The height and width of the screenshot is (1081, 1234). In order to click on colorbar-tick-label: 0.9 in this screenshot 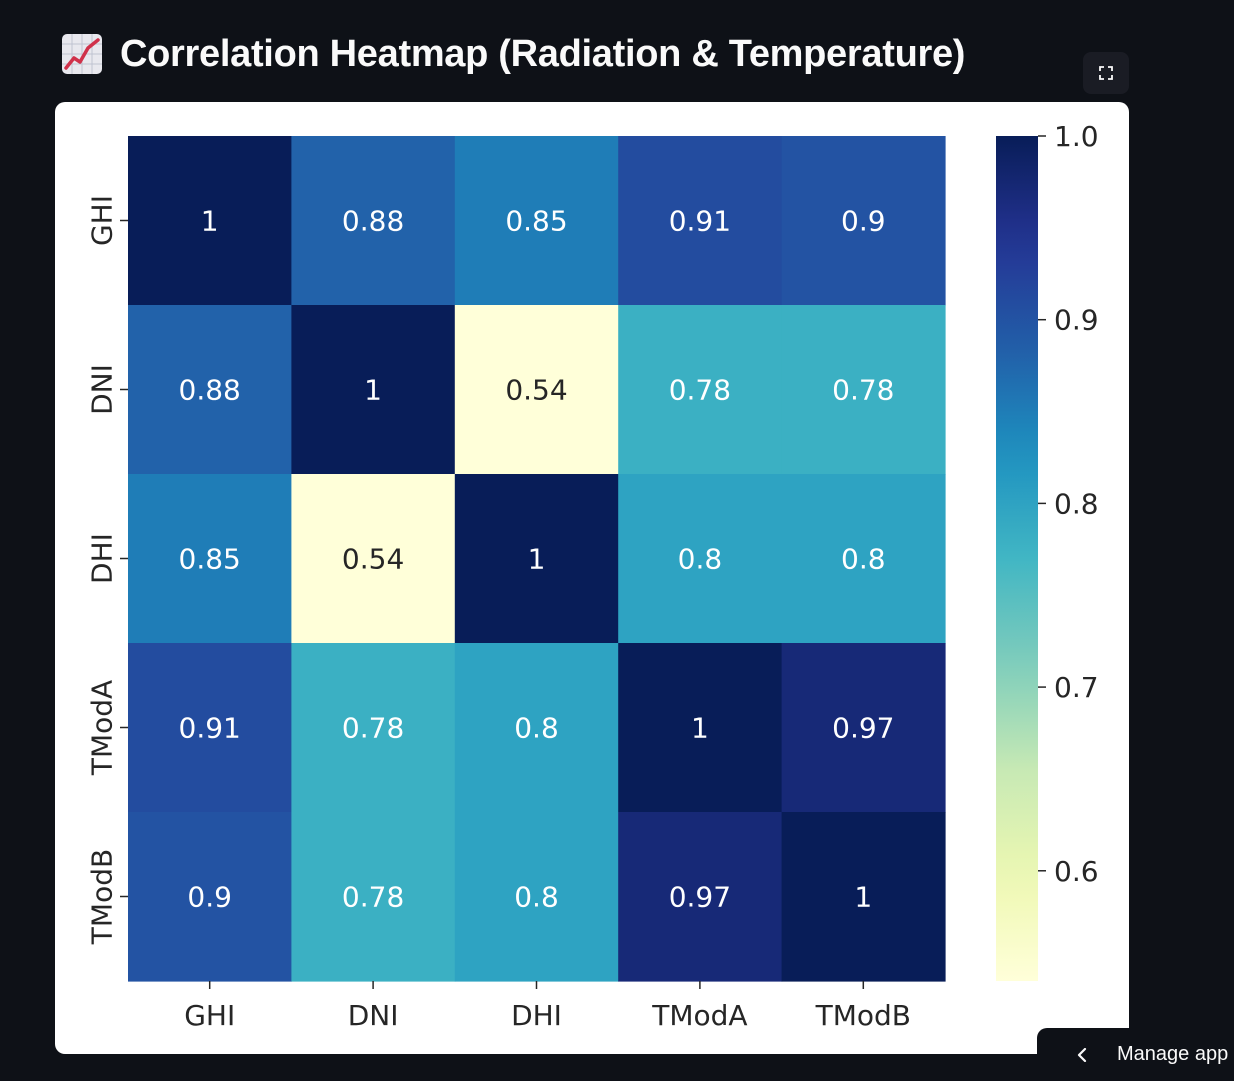, I will do `click(1076, 320)`.